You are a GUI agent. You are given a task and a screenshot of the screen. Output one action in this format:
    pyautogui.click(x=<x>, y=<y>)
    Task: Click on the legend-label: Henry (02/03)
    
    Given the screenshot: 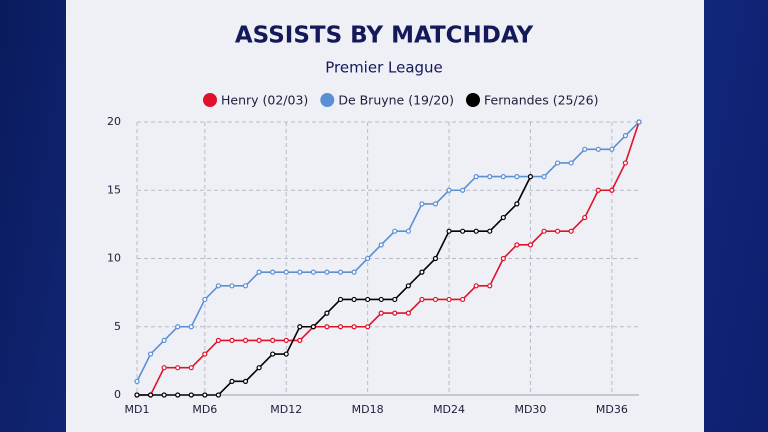 What is the action you would take?
    pyautogui.click(x=264, y=100)
    